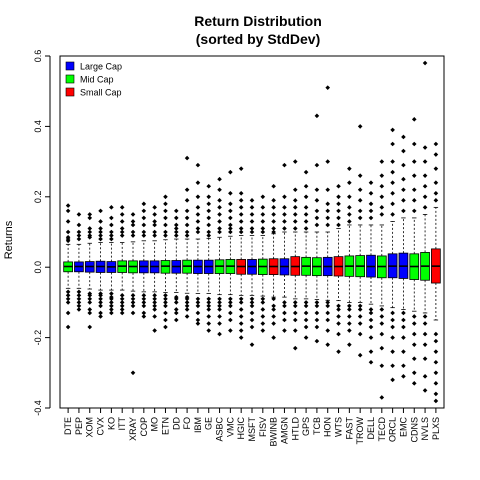 This screenshot has height=480, width=480. I want to click on x-tick-label: ETN, so click(165, 426).